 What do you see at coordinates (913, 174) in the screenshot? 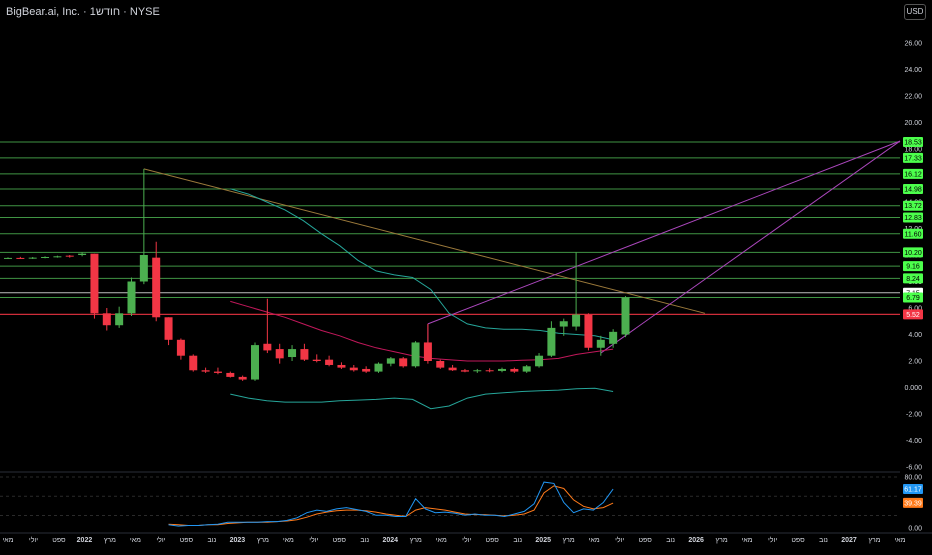
I see `price-tag-label: 16.12` at bounding box center [913, 174].